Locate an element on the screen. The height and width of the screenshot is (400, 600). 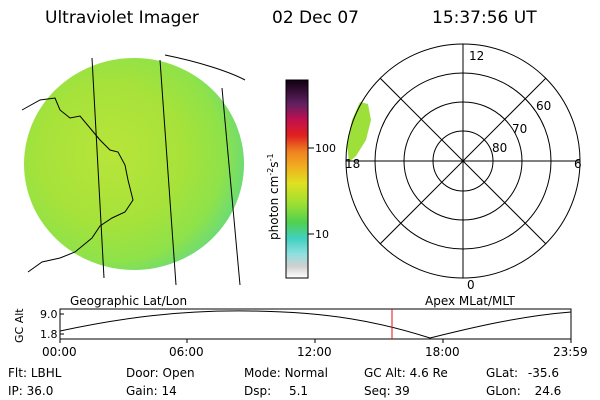
status-gain: Gain: 14 is located at coordinates (151, 391).